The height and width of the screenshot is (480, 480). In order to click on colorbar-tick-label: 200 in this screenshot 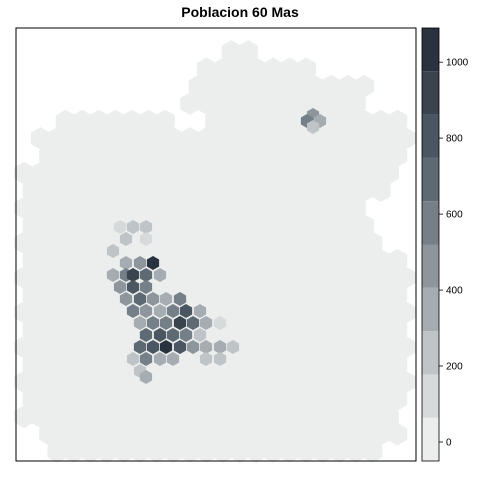, I will do `click(454, 367)`.